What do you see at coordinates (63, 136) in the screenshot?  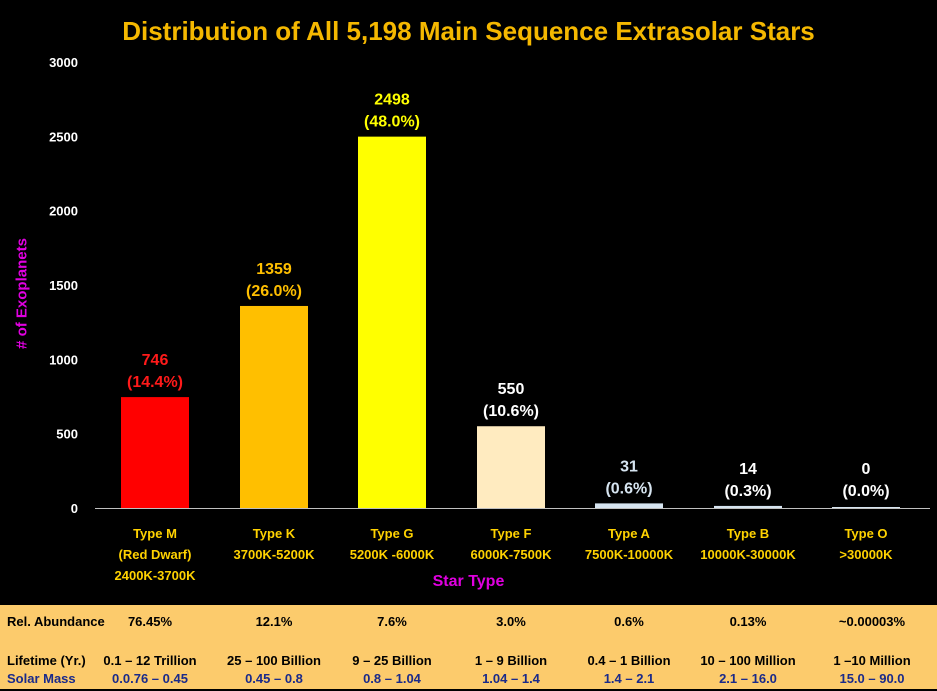 I see `y-tick-label: 2500` at bounding box center [63, 136].